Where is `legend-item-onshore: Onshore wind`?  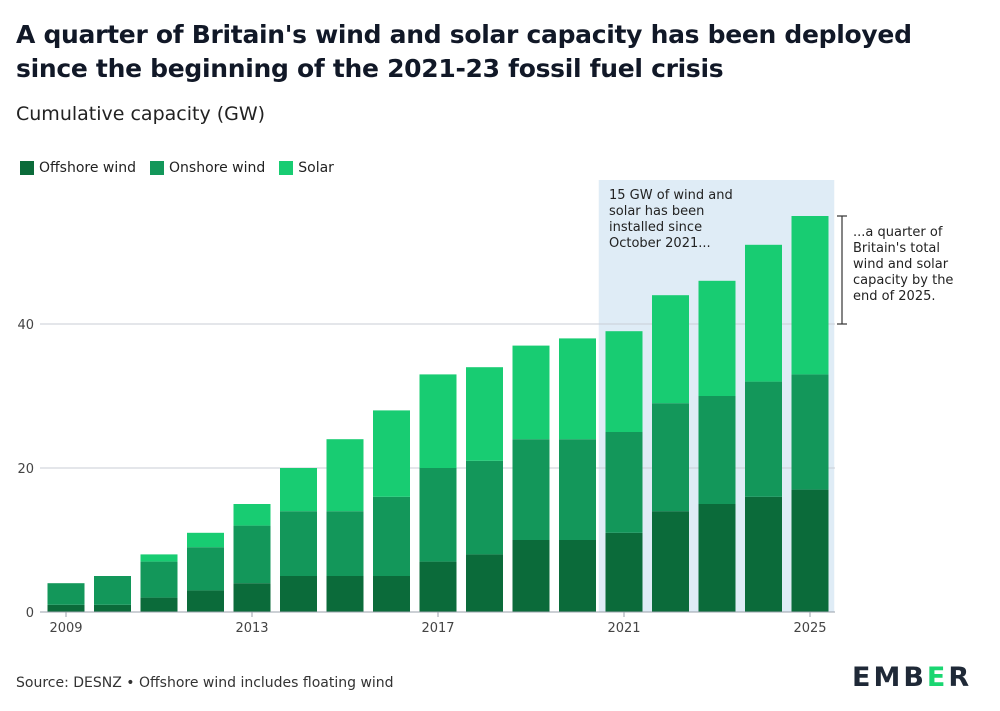 legend-item-onshore: Onshore wind is located at coordinates (207, 168).